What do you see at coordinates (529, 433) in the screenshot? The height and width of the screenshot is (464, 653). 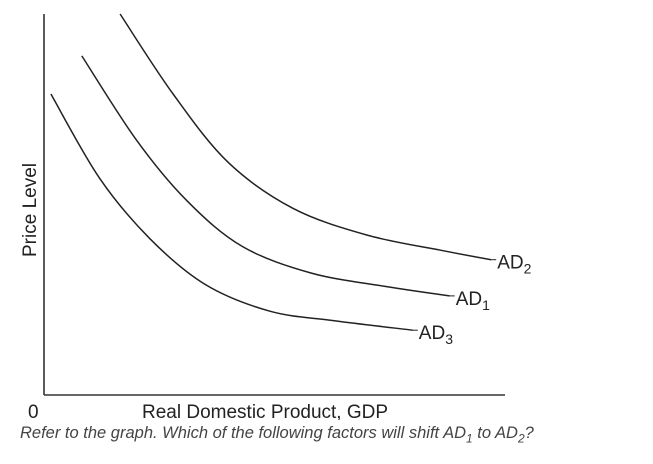 I see `question-suffix: ?` at bounding box center [529, 433].